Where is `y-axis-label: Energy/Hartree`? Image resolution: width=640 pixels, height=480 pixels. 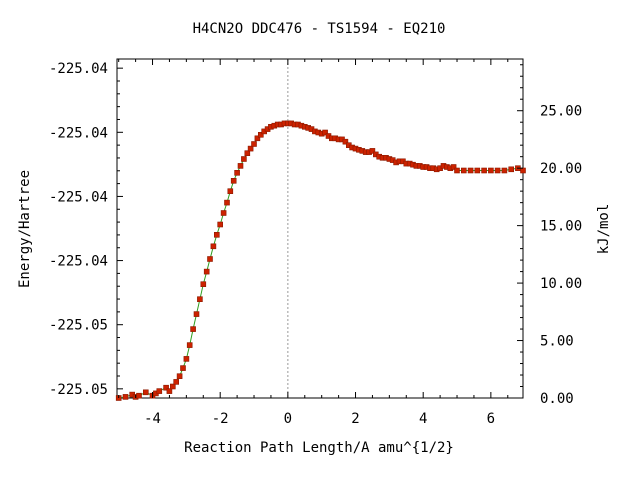
y-axis-label: Energy/Hartree is located at coordinates (25, 229).